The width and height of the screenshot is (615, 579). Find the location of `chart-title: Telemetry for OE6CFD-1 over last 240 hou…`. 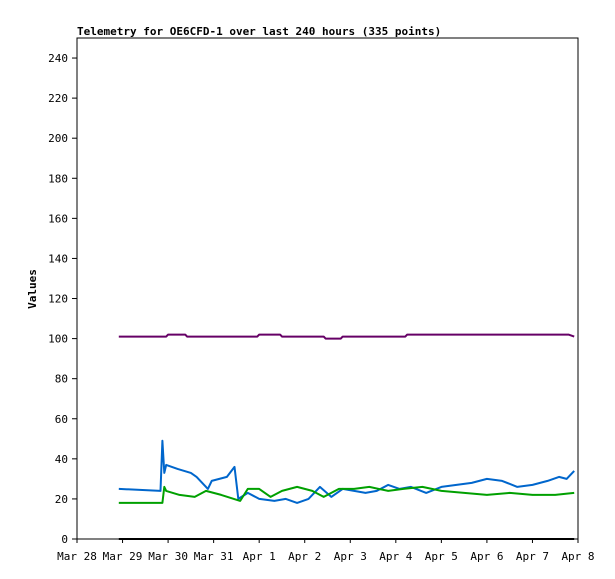

chart-title: Telemetry for OE6CFD-1 over last 240 hou… is located at coordinates (259, 31).